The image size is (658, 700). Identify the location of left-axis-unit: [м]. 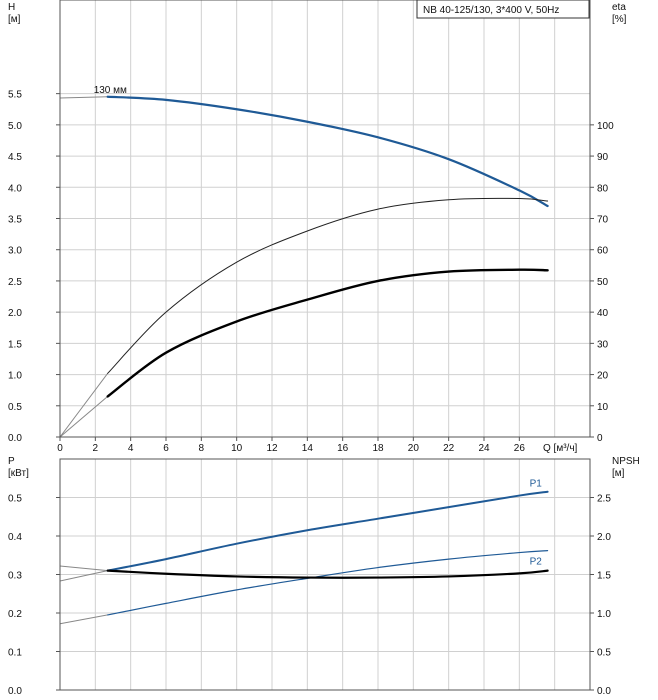
(14, 19).